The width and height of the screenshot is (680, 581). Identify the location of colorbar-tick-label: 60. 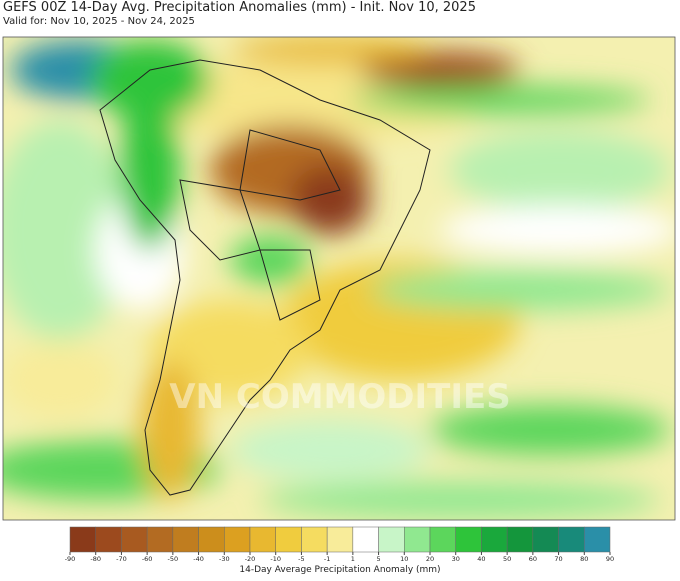
(533, 559).